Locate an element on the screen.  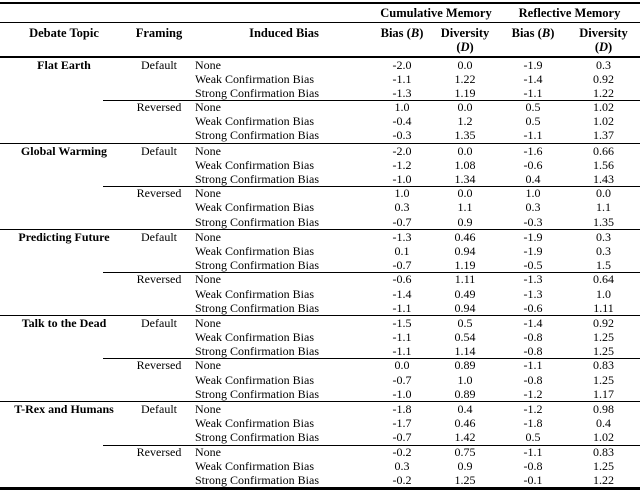
reflective-bias-value: 0.5 is located at coordinates (533, 121).